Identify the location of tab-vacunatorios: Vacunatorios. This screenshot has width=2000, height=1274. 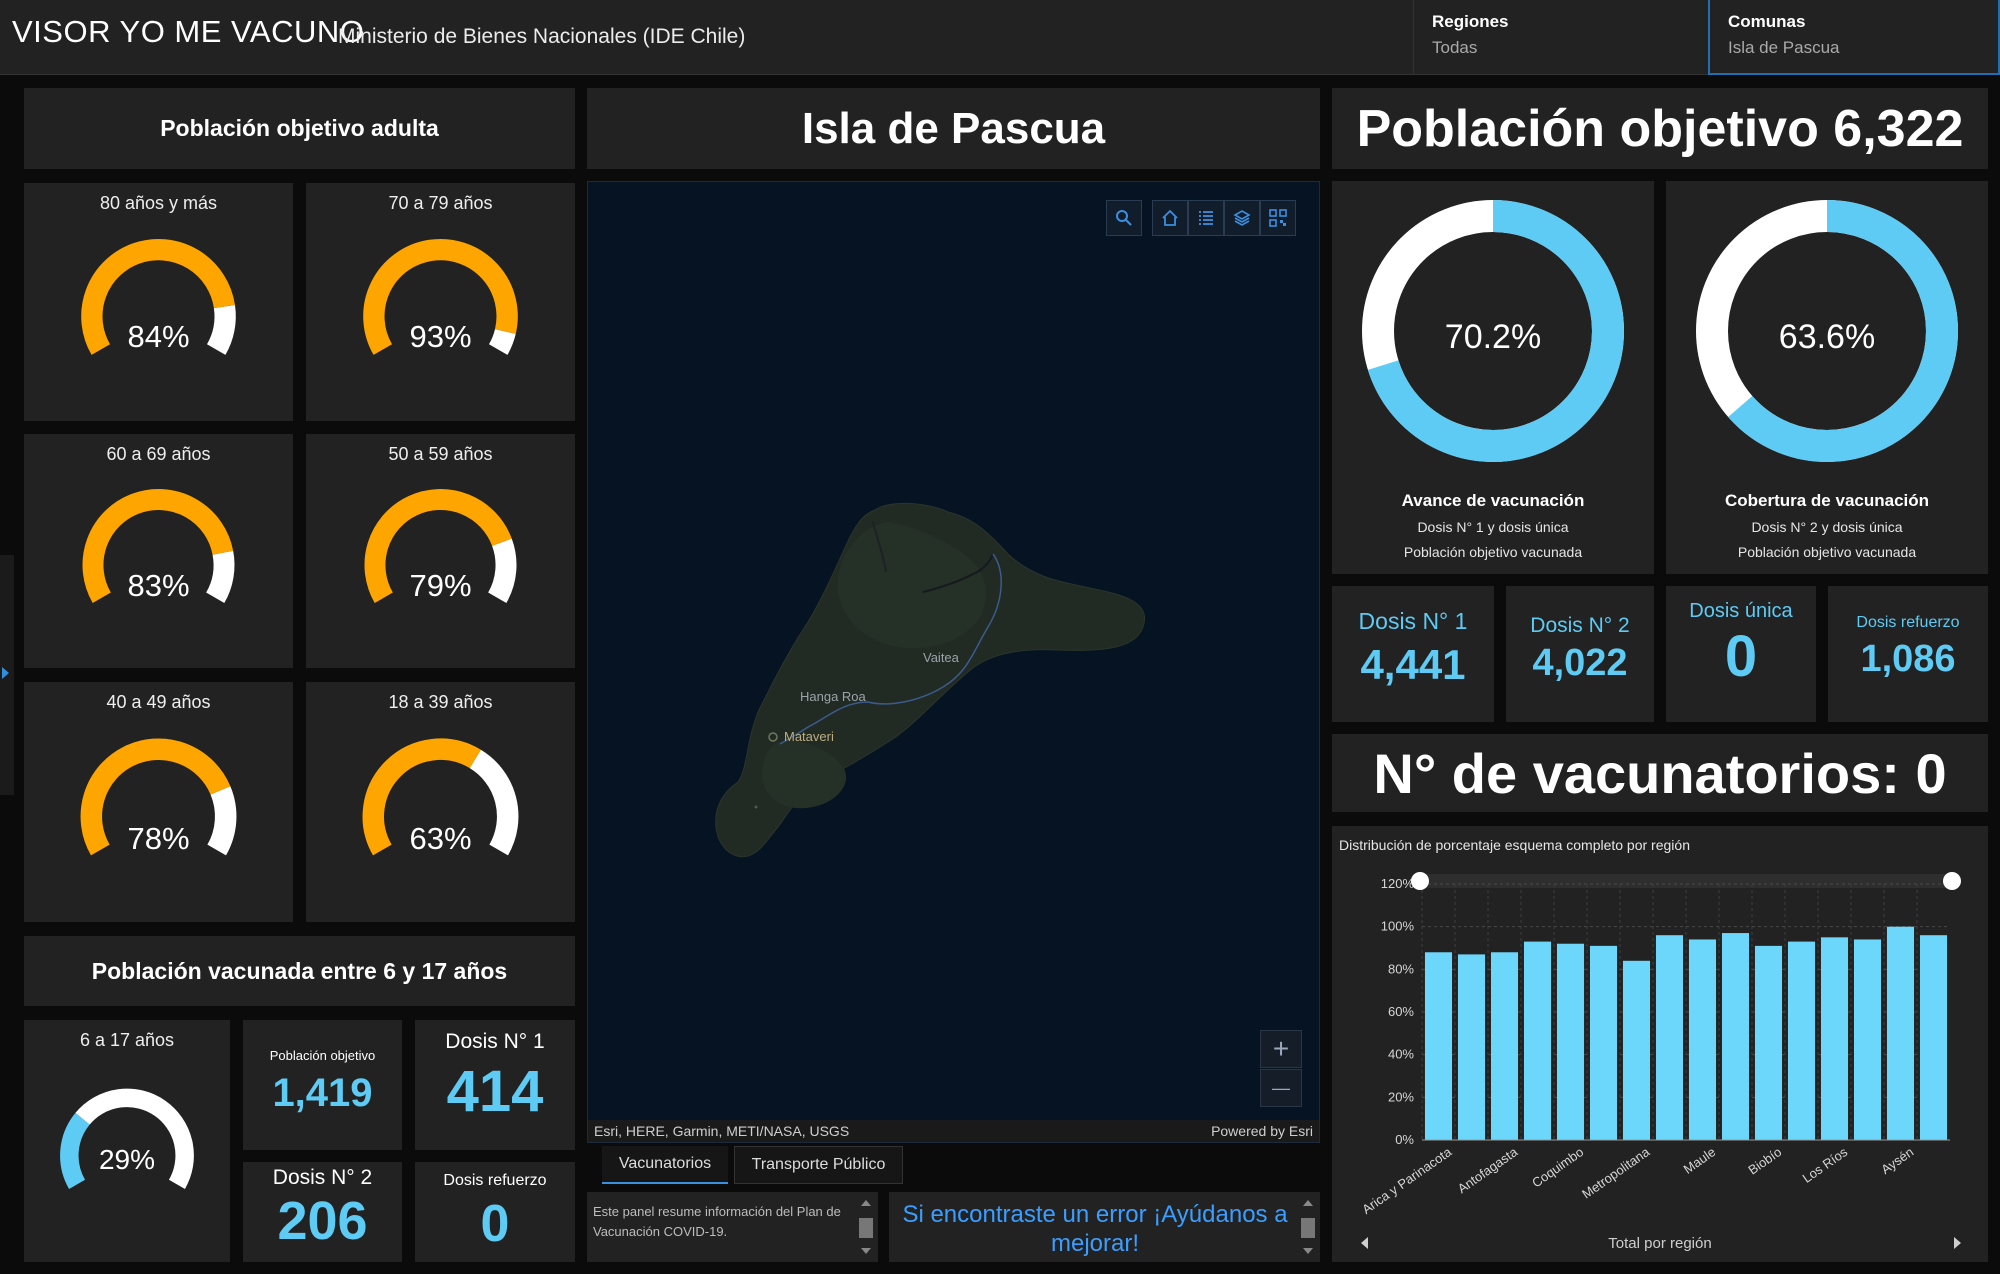
(665, 1165).